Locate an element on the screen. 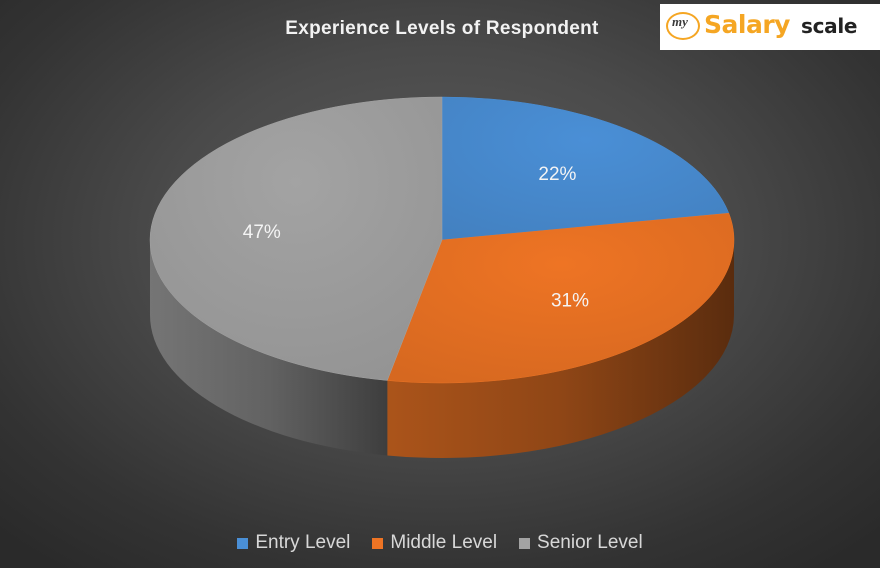 The height and width of the screenshot is (568, 880). data-label-entry: 22% is located at coordinates (557, 174).